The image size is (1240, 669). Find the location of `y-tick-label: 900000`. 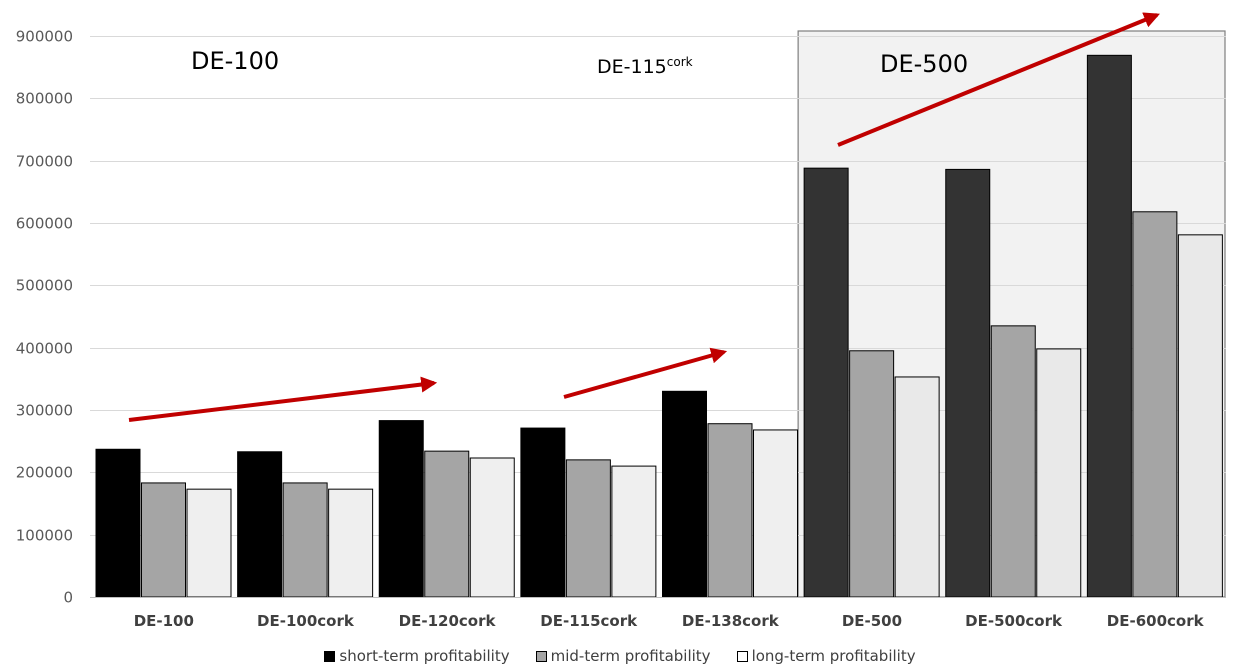

y-tick-label: 900000 is located at coordinates (44, 37).